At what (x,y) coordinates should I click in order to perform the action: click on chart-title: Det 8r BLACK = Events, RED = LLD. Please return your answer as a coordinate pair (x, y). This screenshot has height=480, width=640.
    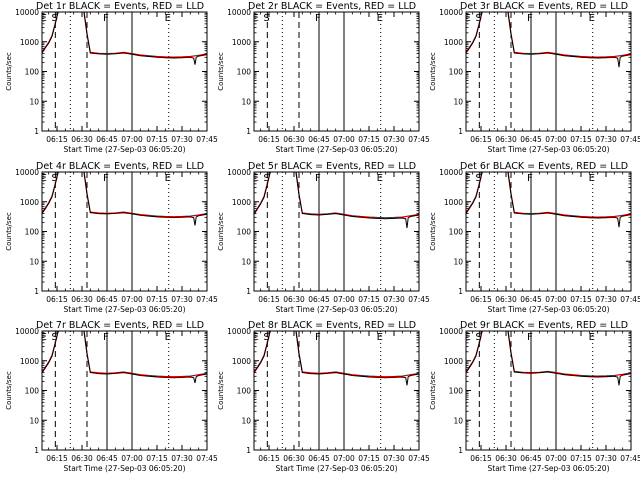
    Looking at the image, I should click on (332, 325).